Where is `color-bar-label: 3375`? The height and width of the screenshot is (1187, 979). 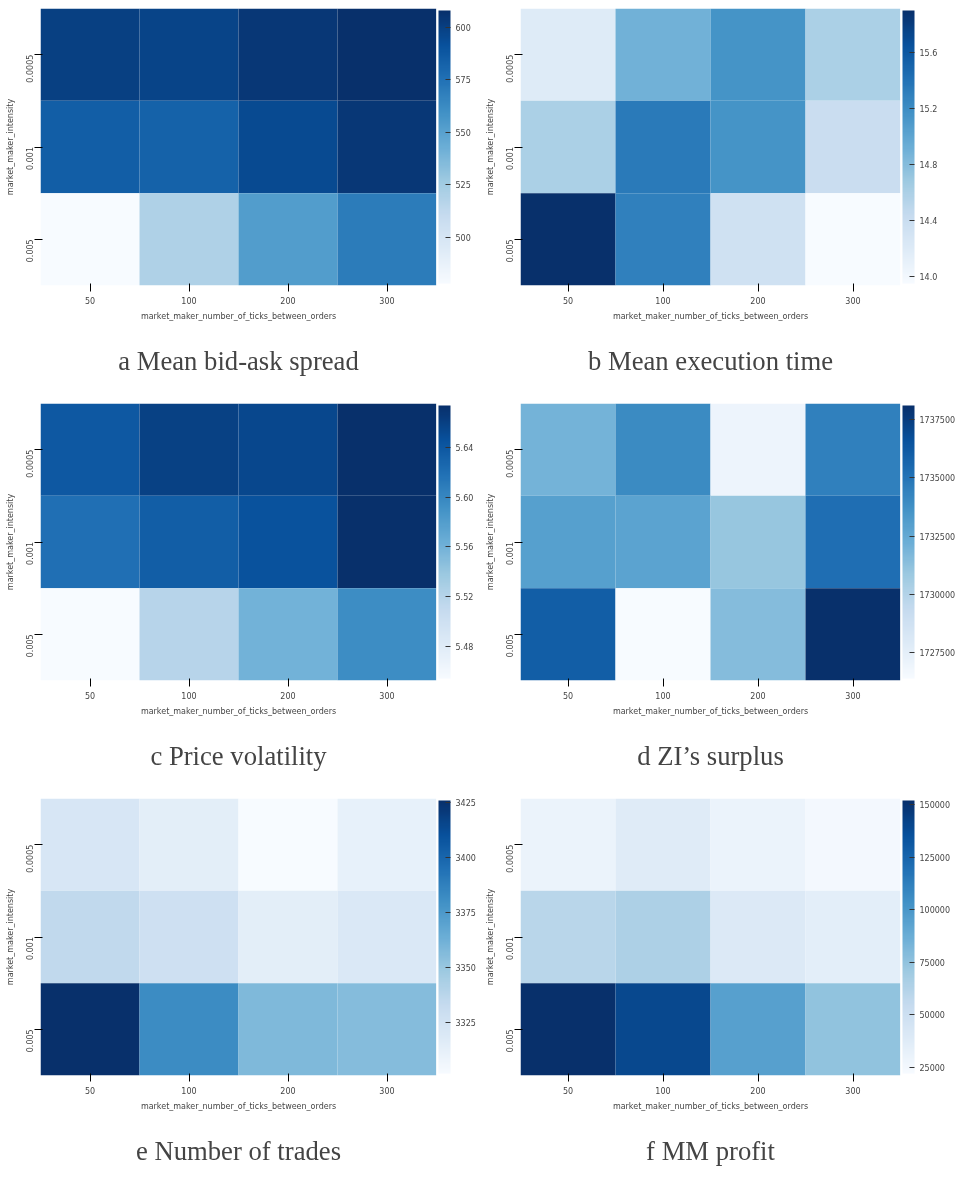
color-bar-label: 3375 is located at coordinates (465, 914).